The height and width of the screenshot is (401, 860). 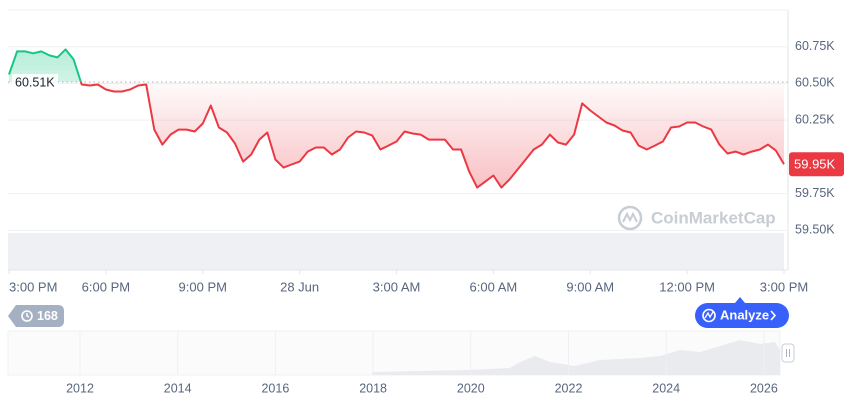 I want to click on year-label: 2018, so click(x=373, y=388).